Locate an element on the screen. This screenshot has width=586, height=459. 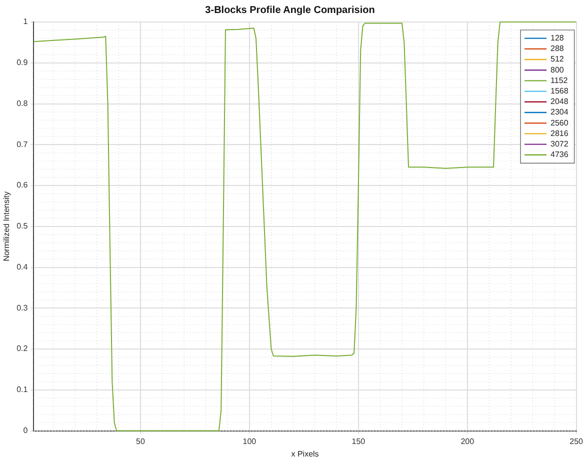
legend-label: 288 is located at coordinates (557, 49).